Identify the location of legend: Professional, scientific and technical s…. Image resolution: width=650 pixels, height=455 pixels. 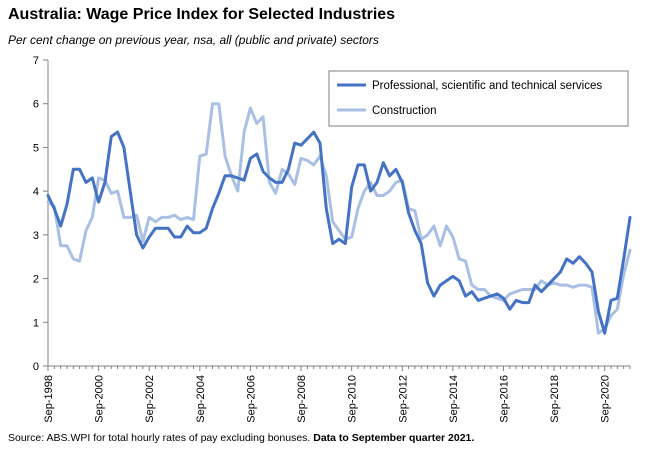
(478, 98).